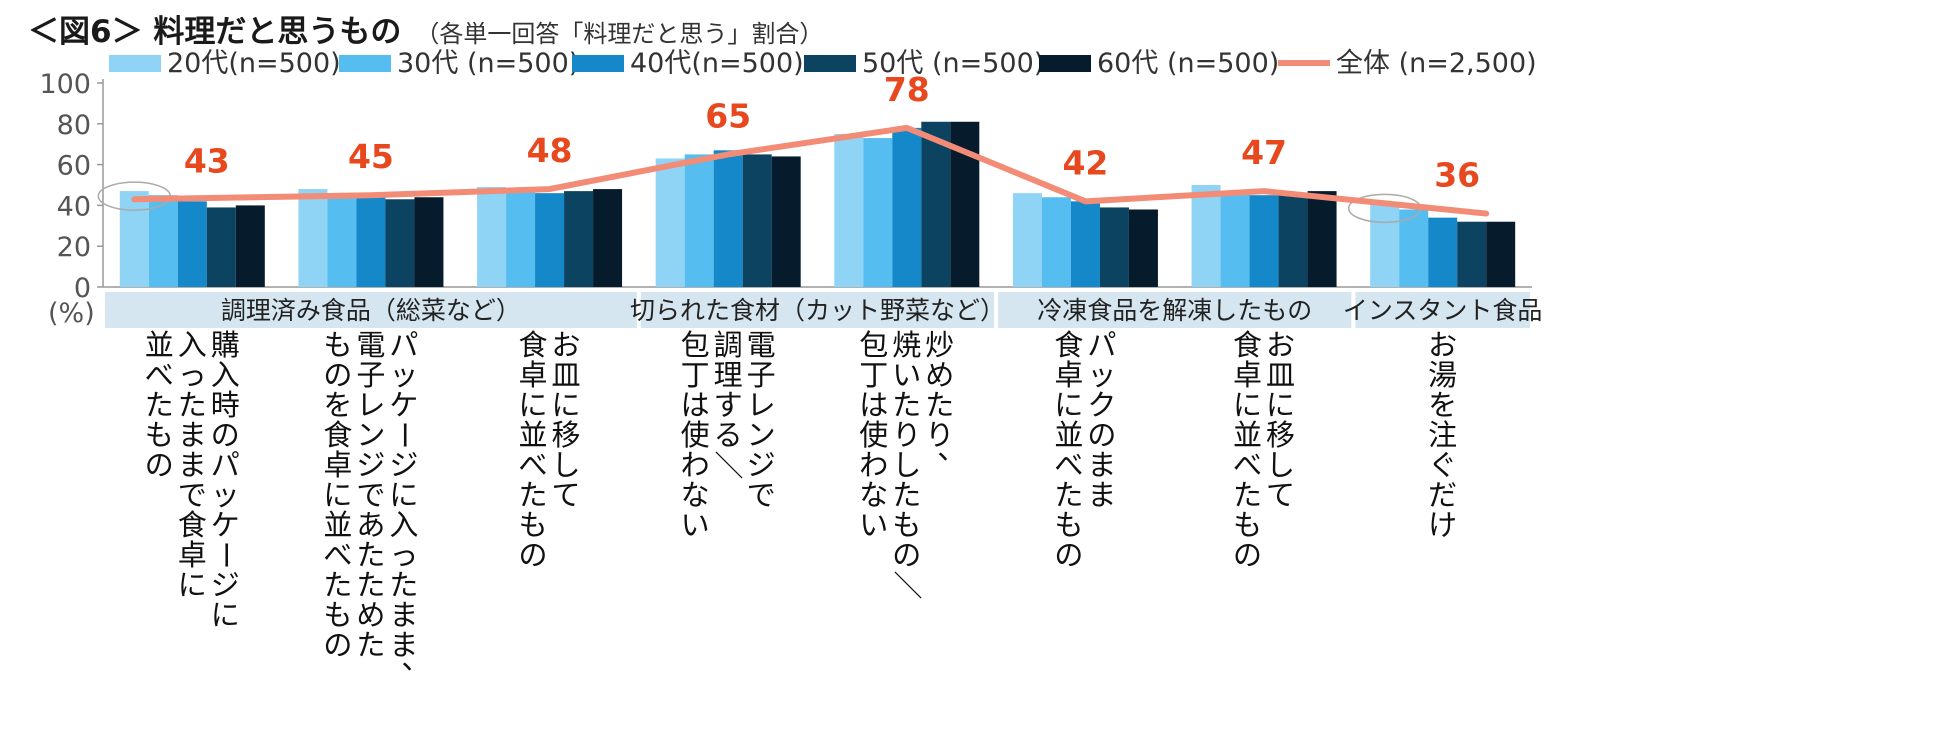  Describe the element at coordinates (1101, 405) in the screenshot. I see `subcategory-label-char: ク` at that location.